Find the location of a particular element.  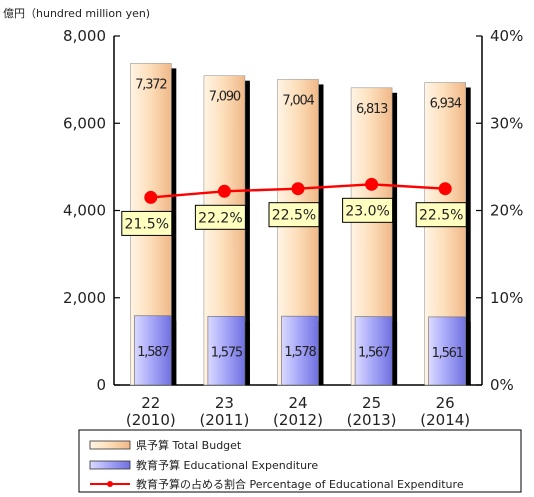

y-right-tick-label: 30% is located at coordinates (506, 123).